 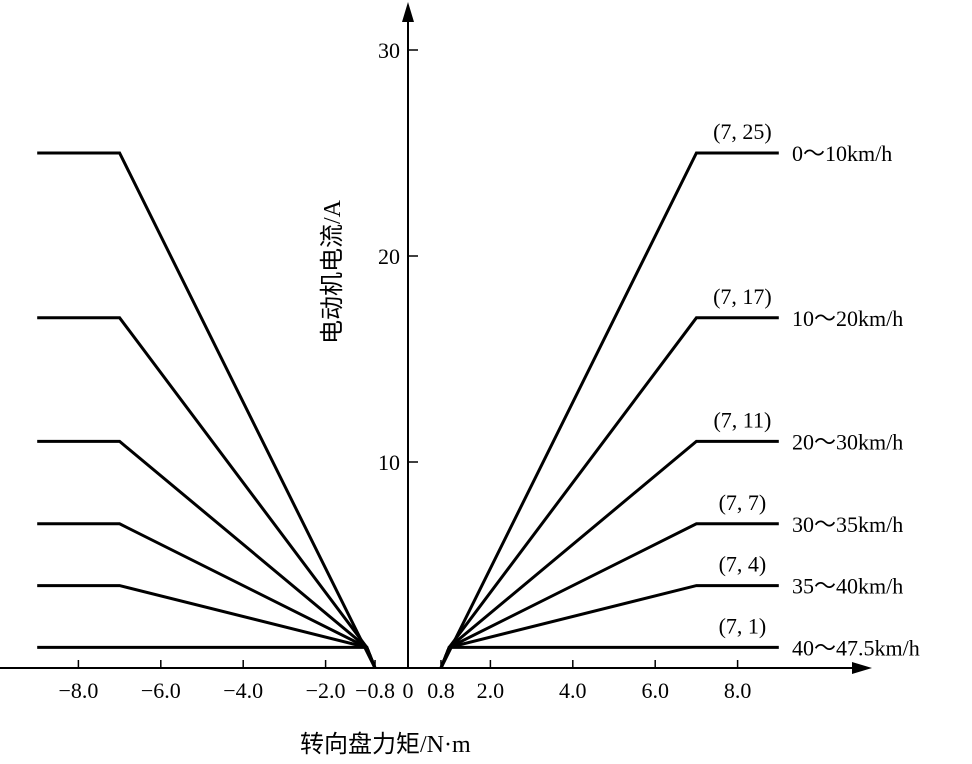 I want to click on series-name-label: 20～30km/h, so click(x=847, y=441).